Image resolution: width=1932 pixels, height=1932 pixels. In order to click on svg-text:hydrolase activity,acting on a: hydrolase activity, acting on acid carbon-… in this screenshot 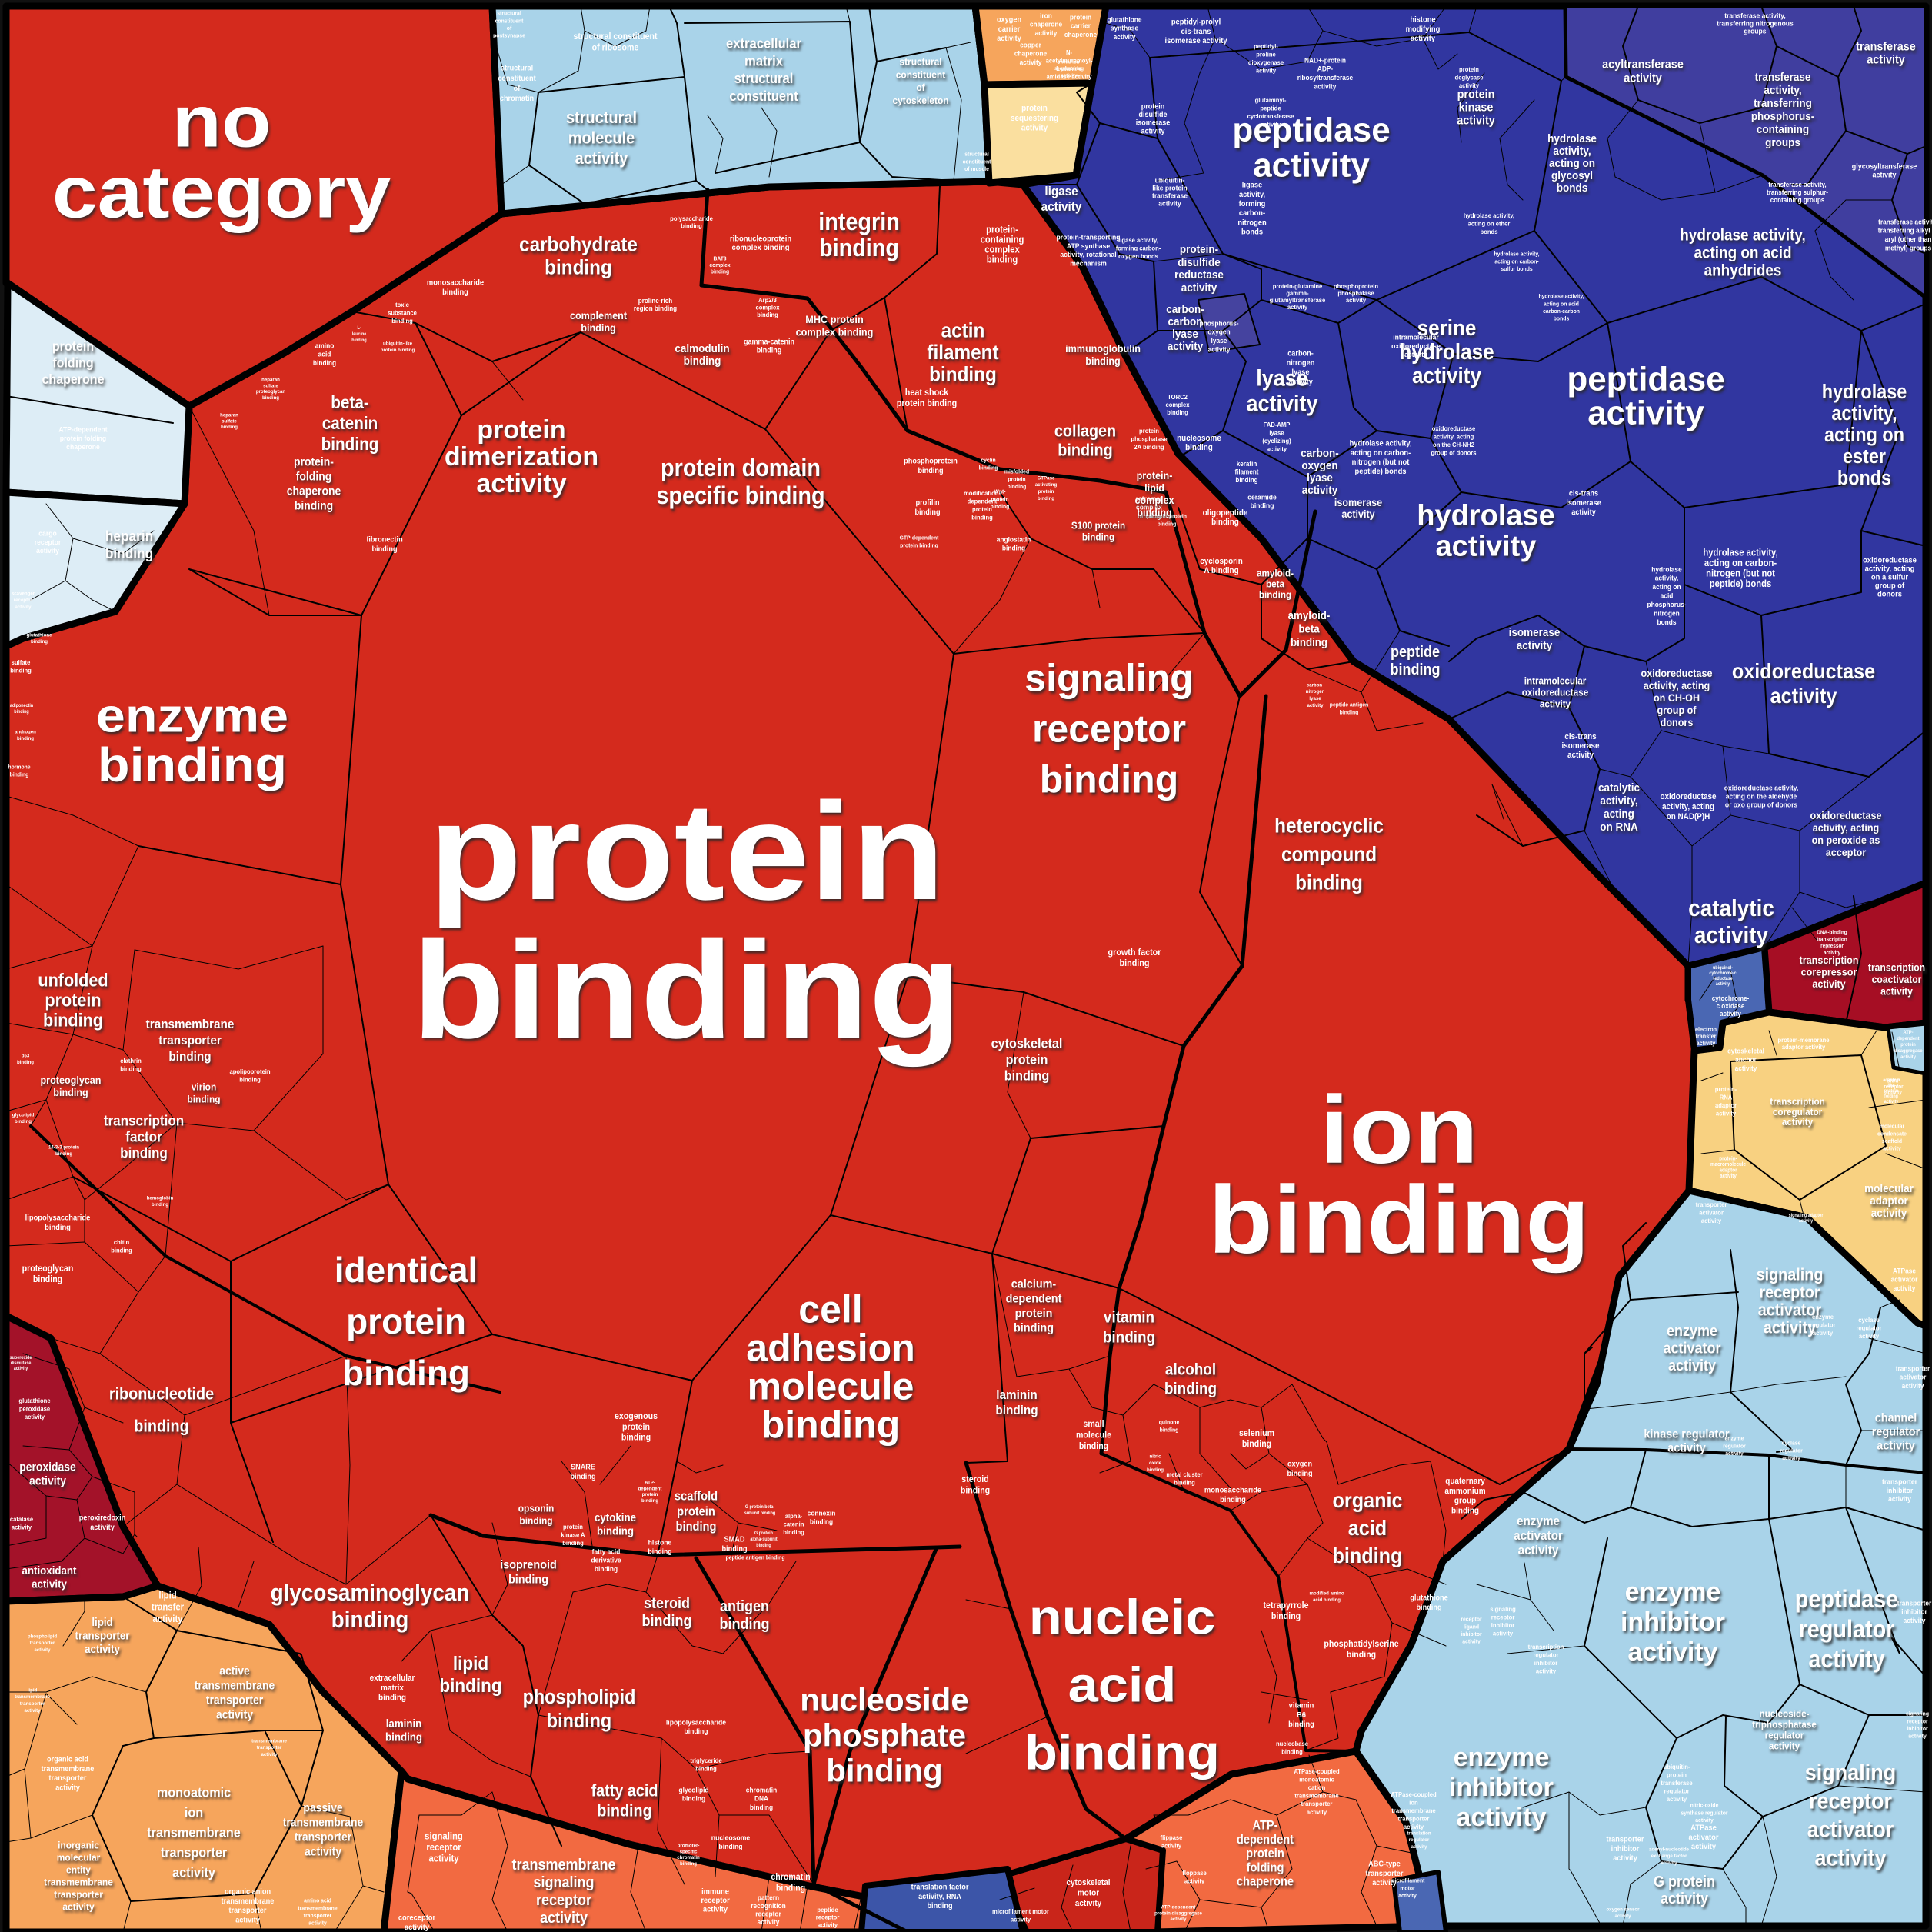, I will do `click(1561, 306)`.